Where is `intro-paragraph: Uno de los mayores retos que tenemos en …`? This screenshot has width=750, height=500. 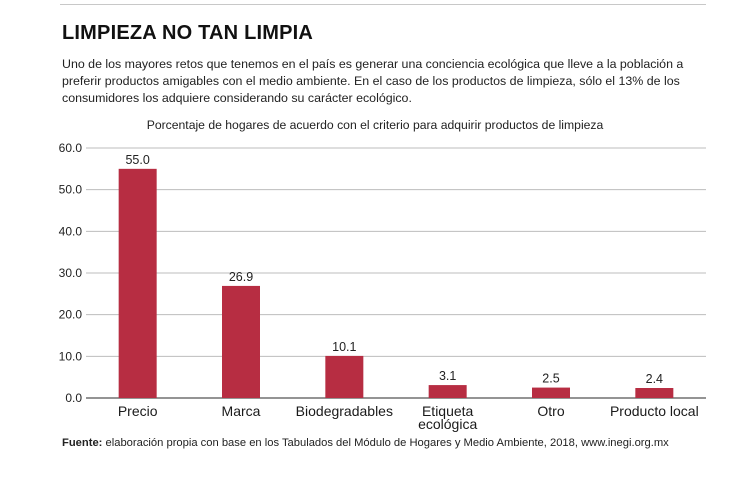
intro-paragraph: Uno de los mayores retos que tenemos en … is located at coordinates (373, 81).